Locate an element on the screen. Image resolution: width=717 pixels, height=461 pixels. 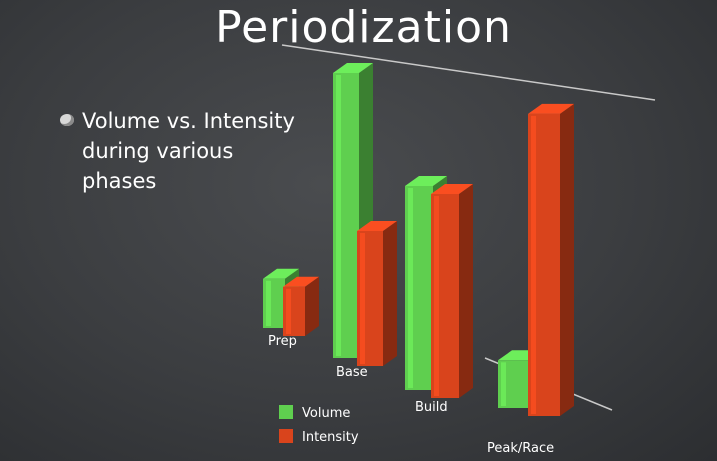
bar-intensity-base is located at coordinates (377, 293).